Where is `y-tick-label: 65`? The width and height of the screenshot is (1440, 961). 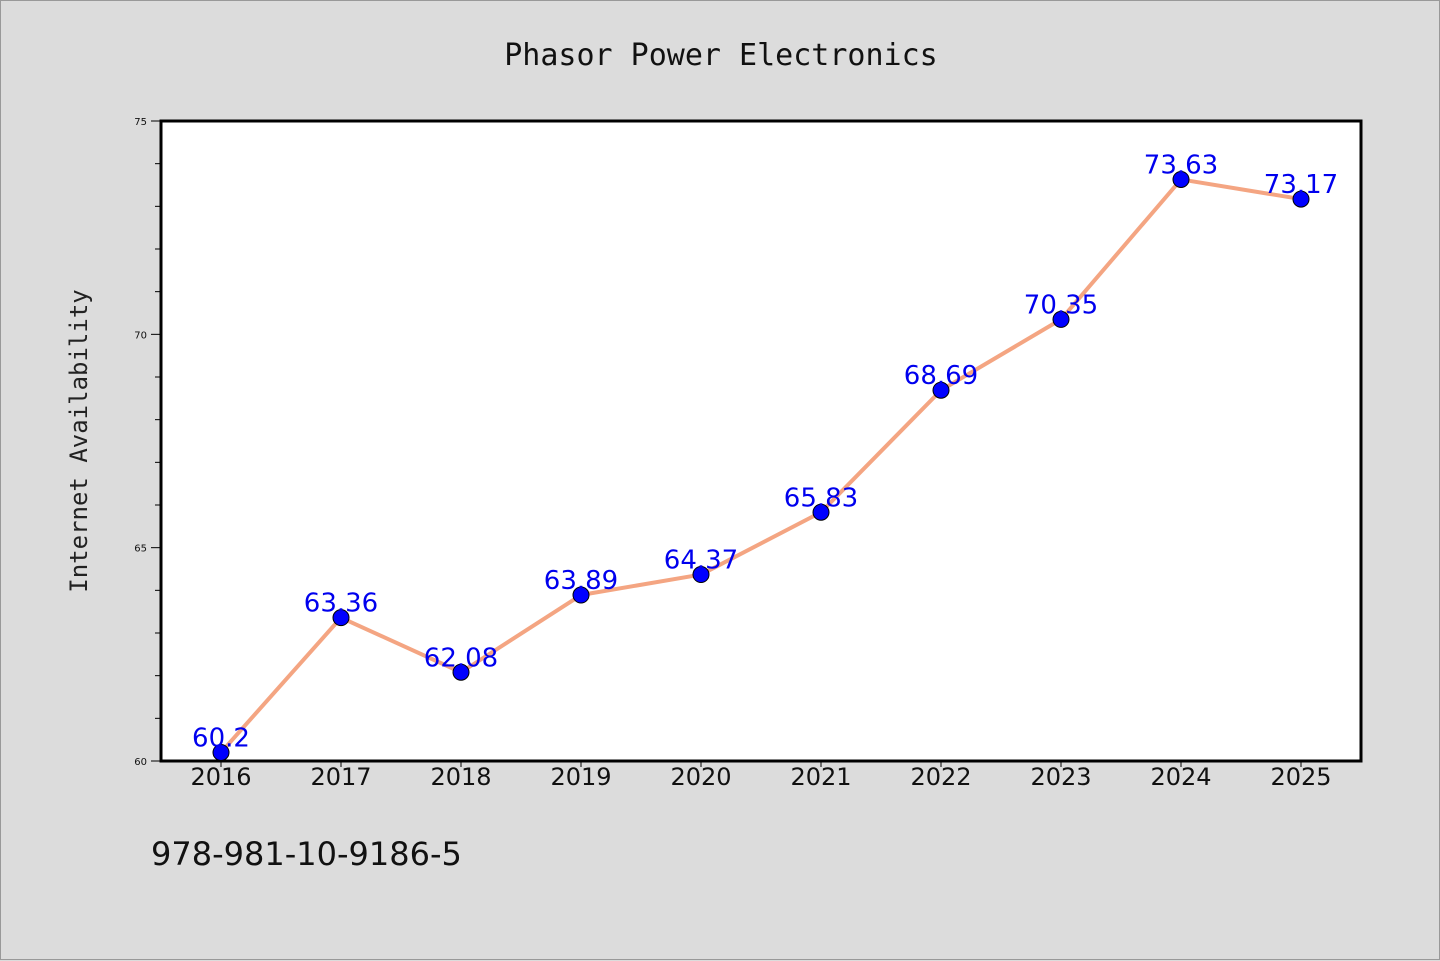 y-tick-label: 65 is located at coordinates (140, 549).